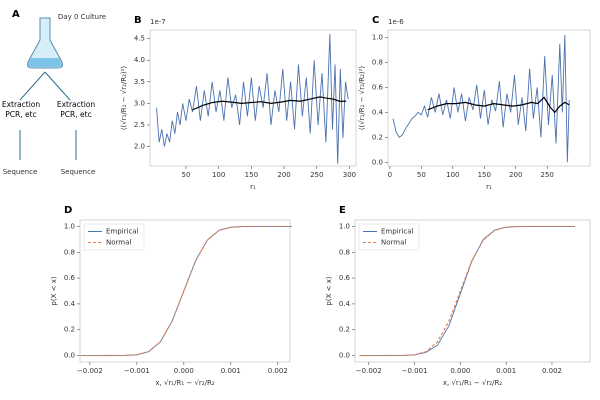  Describe the element at coordinates (139, 82) in the screenshot. I see `y-tick-label: 3.5` at that location.